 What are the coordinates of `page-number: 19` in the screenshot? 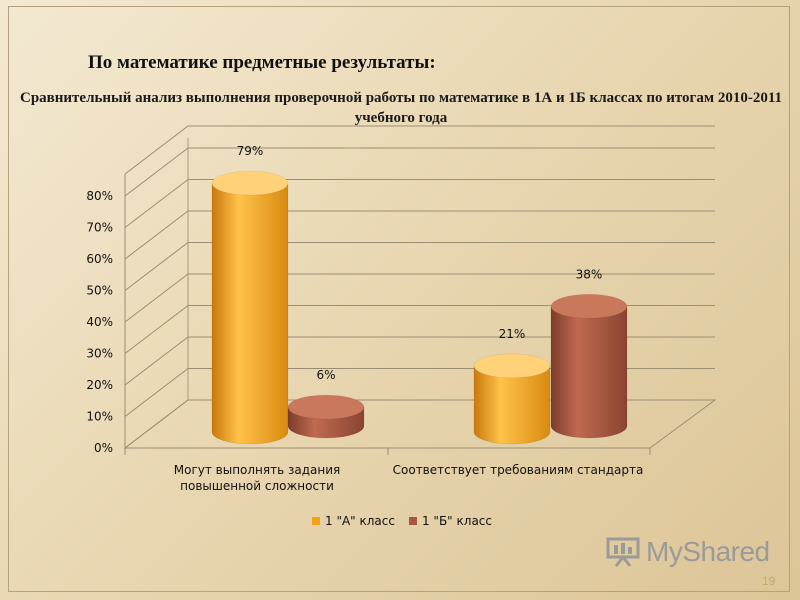 It's located at (769, 581).